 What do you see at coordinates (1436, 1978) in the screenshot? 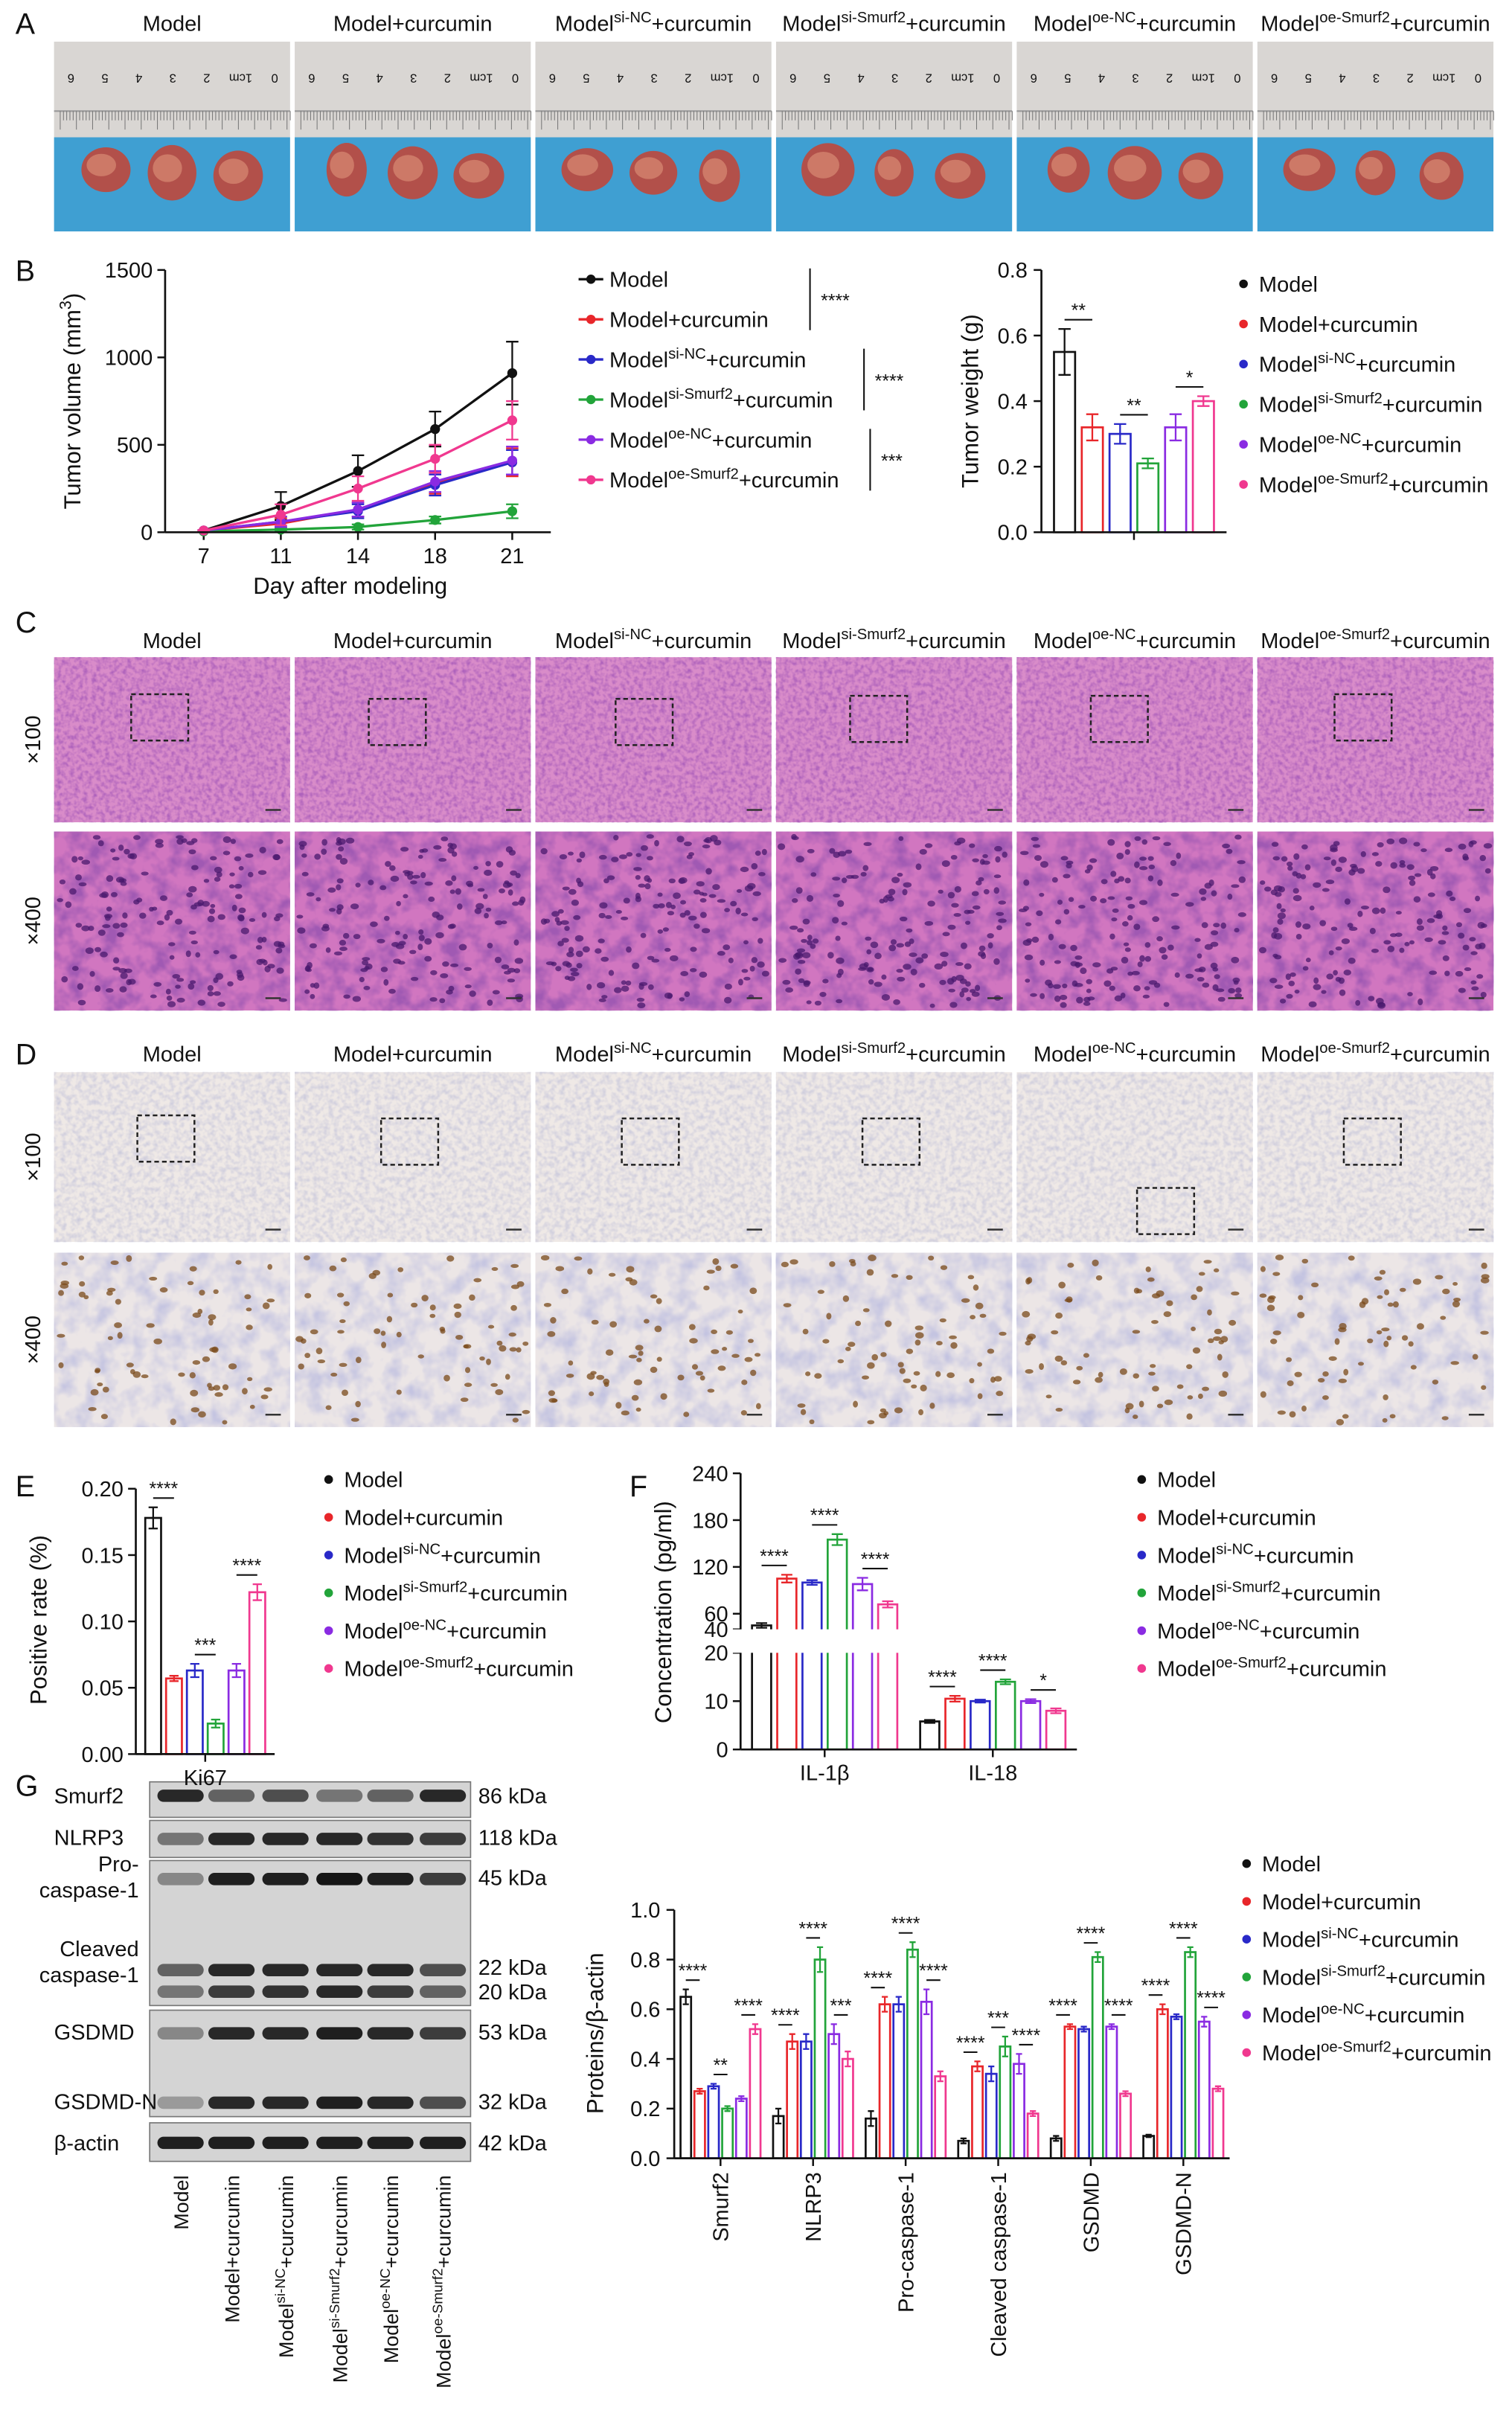
I see `text-part: +curcumin` at bounding box center [1436, 1978].